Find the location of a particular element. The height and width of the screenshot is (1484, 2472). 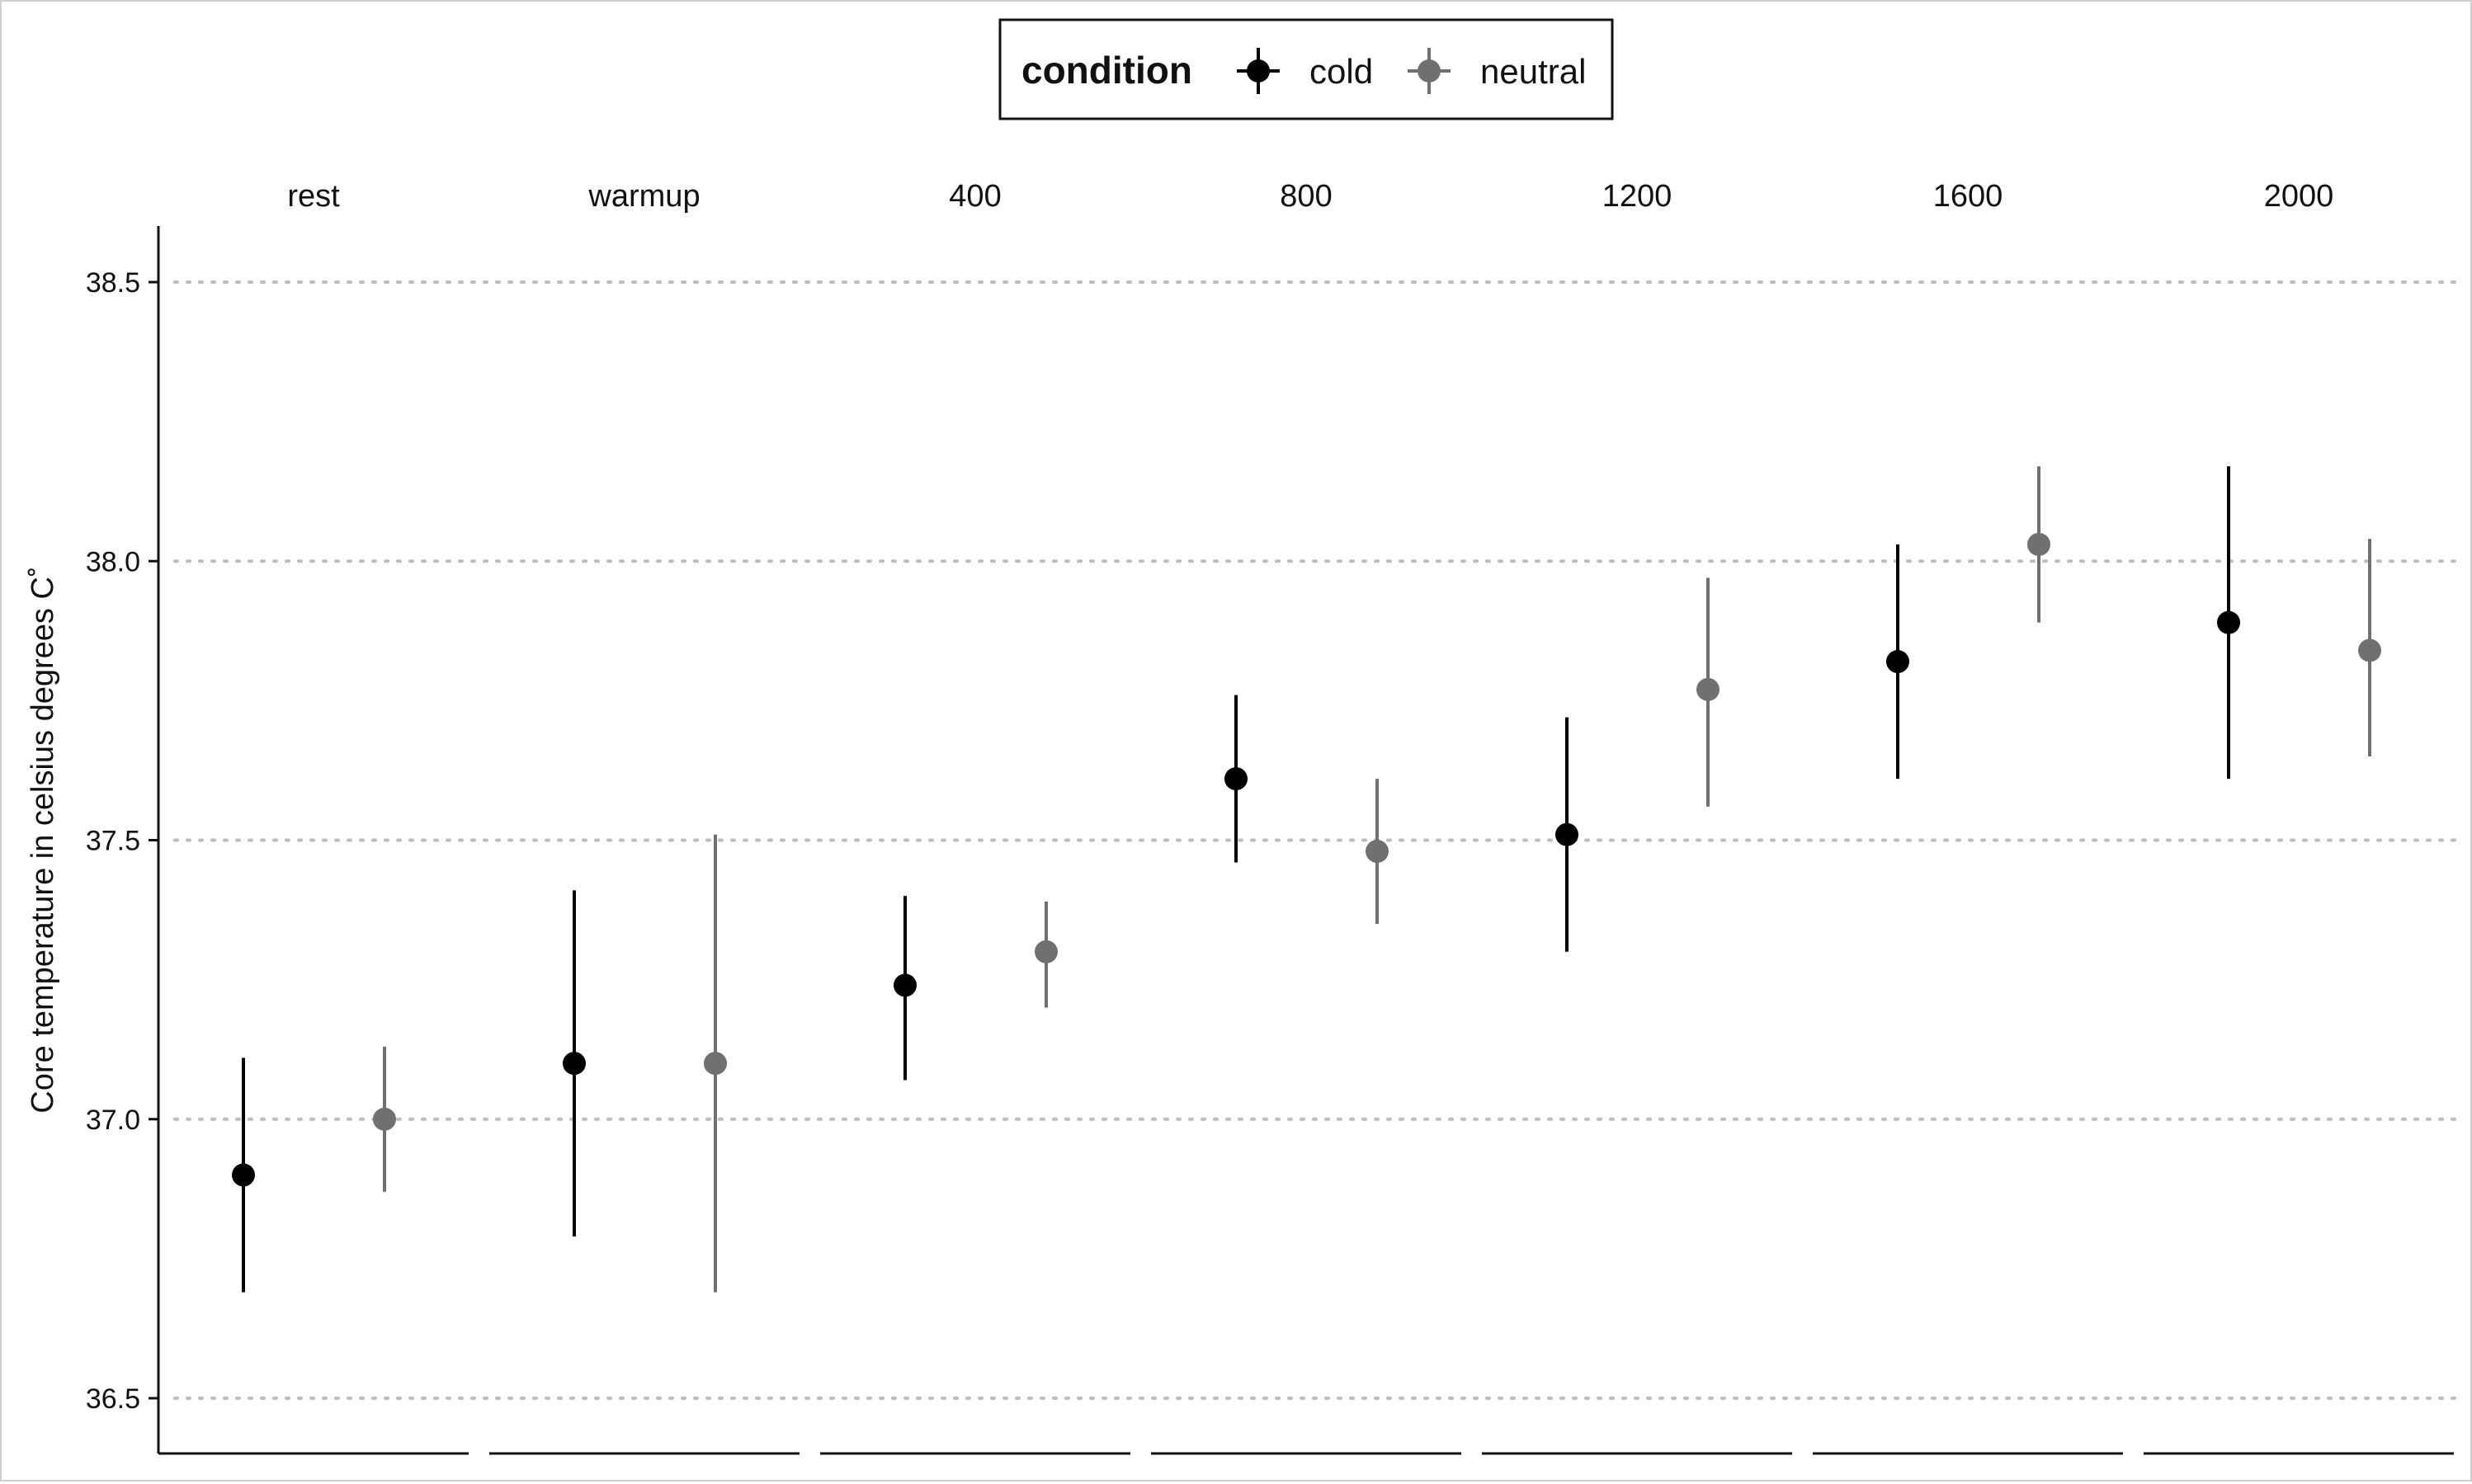

facet-label-800: 800 is located at coordinates (1306, 196).